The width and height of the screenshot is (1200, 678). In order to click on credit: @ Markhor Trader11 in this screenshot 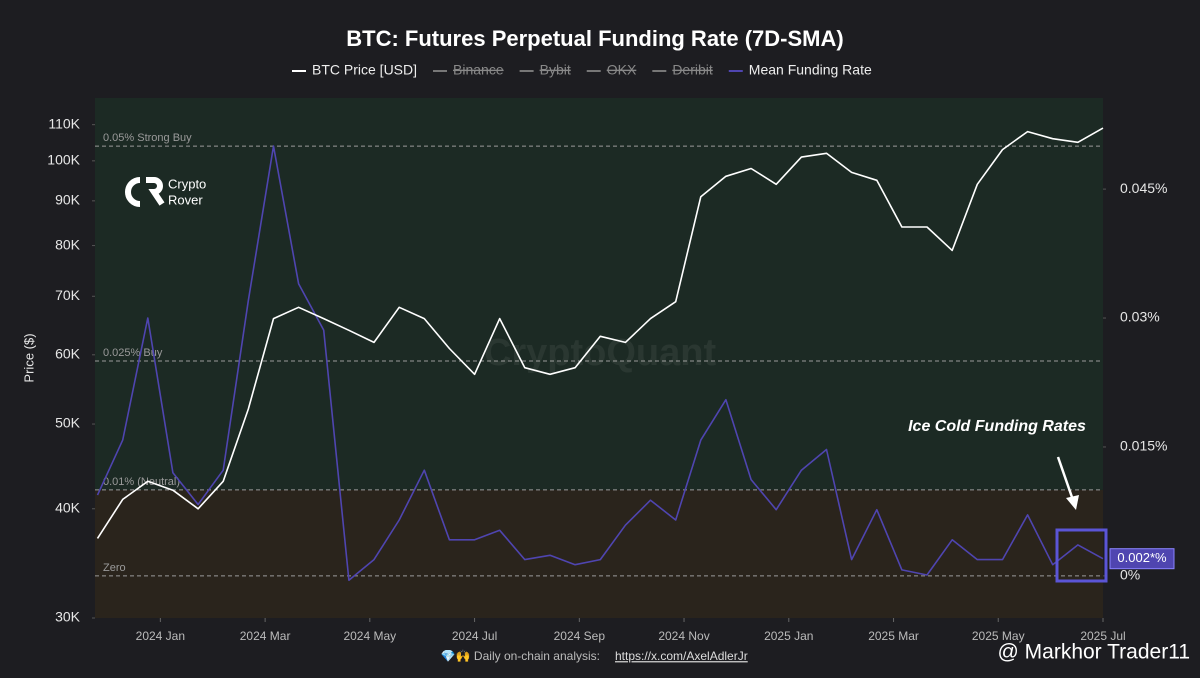, I will do `click(1094, 652)`.